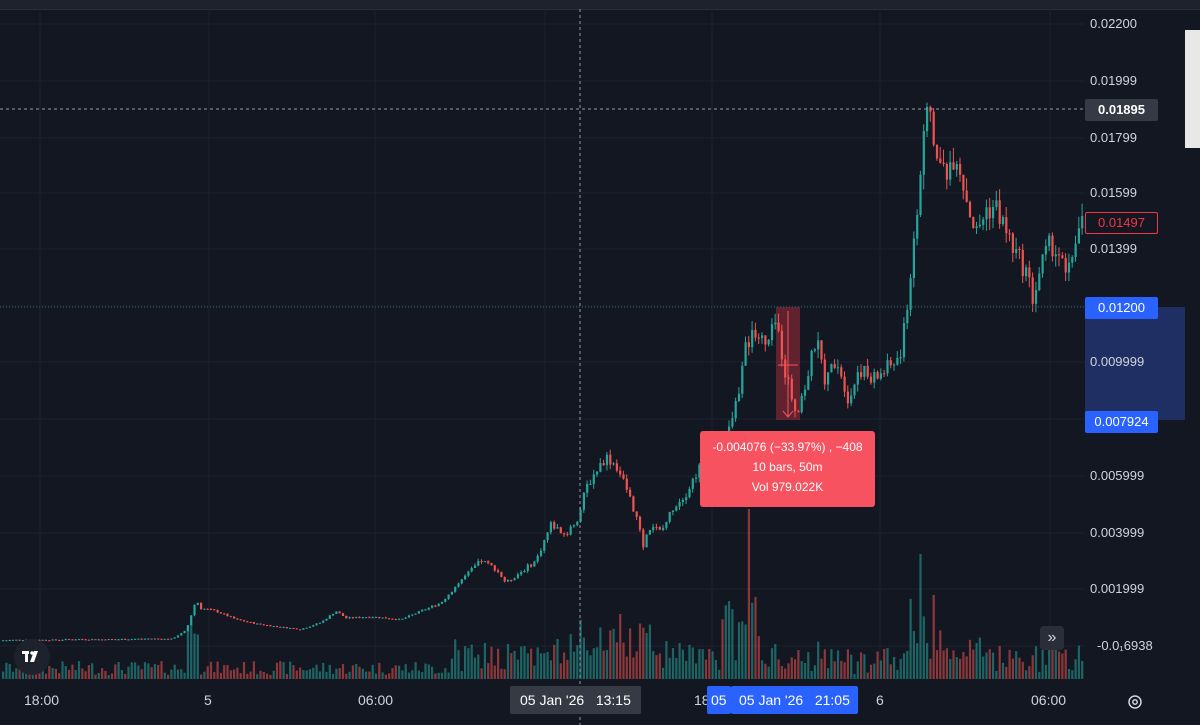 Image resolution: width=1200 pixels, height=725 pixels. Describe the element at coordinates (1113, 80) in the screenshot. I see `price-tick: 0.01999` at that location.